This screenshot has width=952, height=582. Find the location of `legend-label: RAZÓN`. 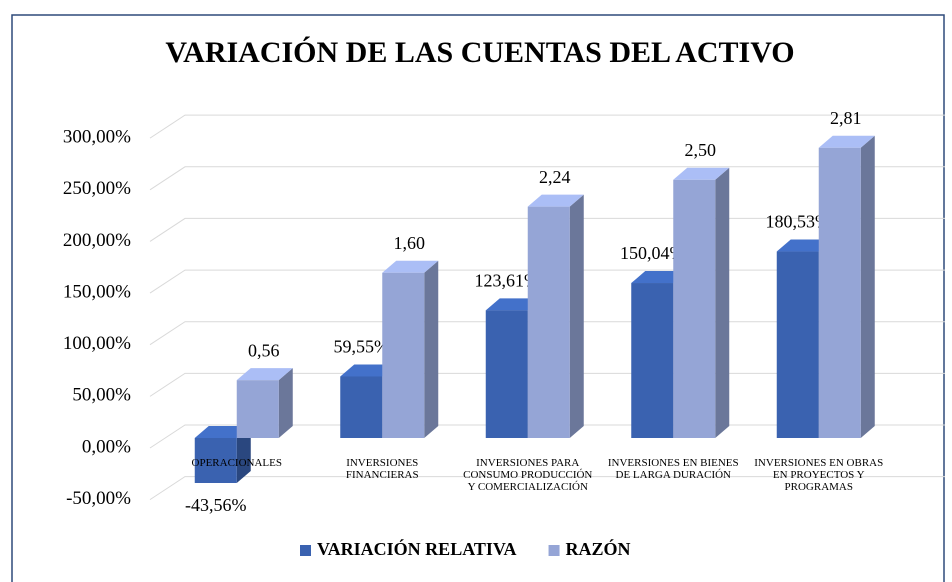

legend-label: RAZÓN is located at coordinates (598, 548).